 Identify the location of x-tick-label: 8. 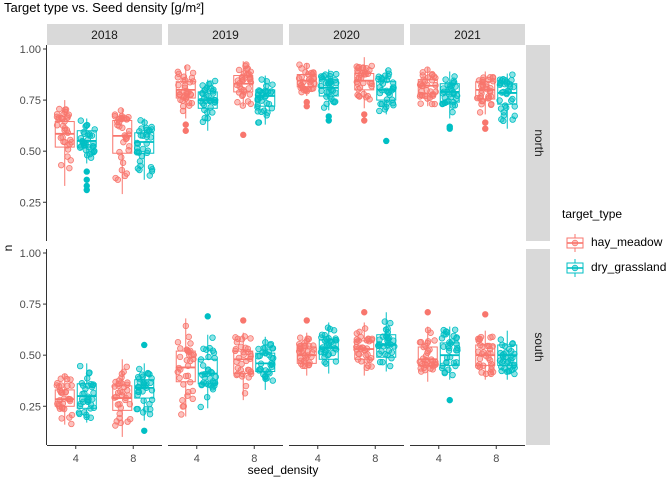
(254, 459).